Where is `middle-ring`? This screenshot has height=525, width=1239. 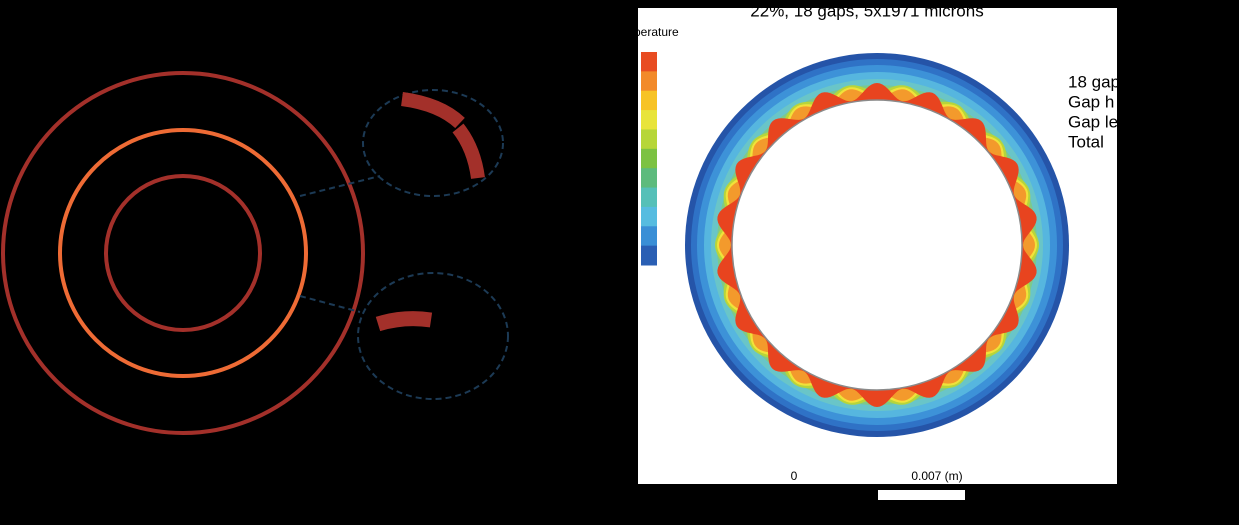 middle-ring is located at coordinates (183, 253).